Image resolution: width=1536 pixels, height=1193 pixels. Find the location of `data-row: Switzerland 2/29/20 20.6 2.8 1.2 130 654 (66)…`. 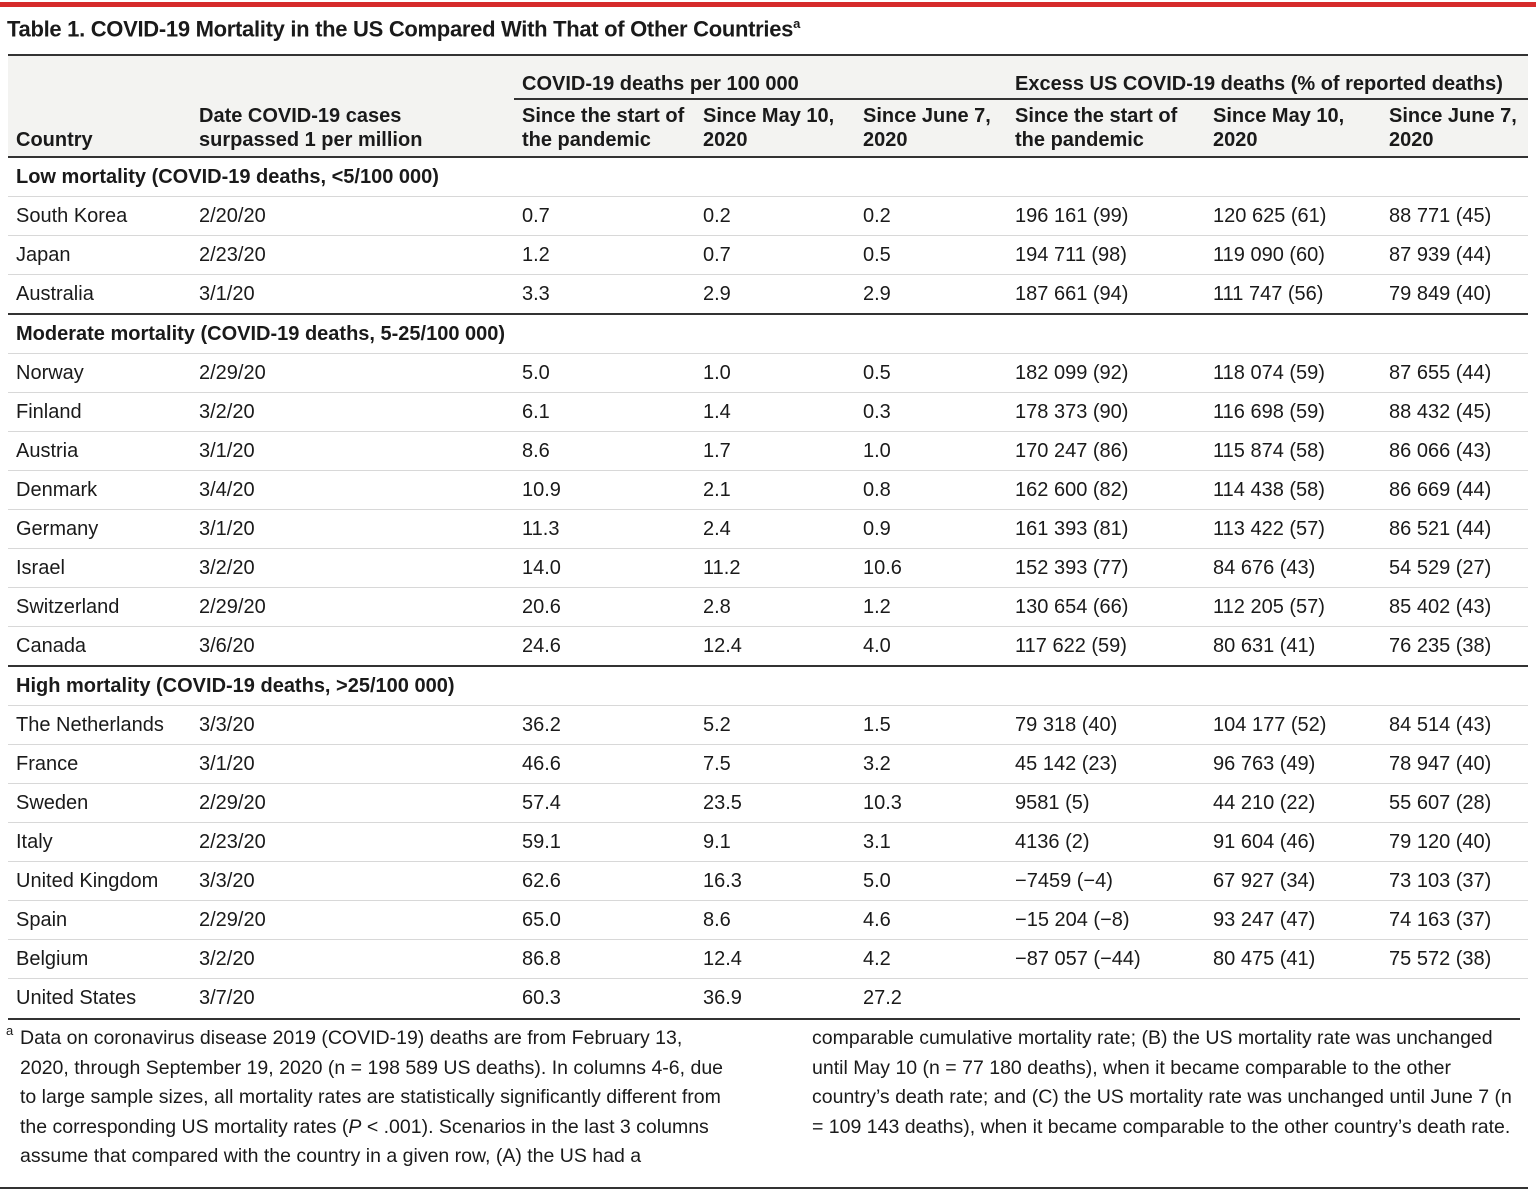

data-row: Switzerland 2/29/20 20.6 2.8 1.2 130 654 (66)… is located at coordinates (768, 607).